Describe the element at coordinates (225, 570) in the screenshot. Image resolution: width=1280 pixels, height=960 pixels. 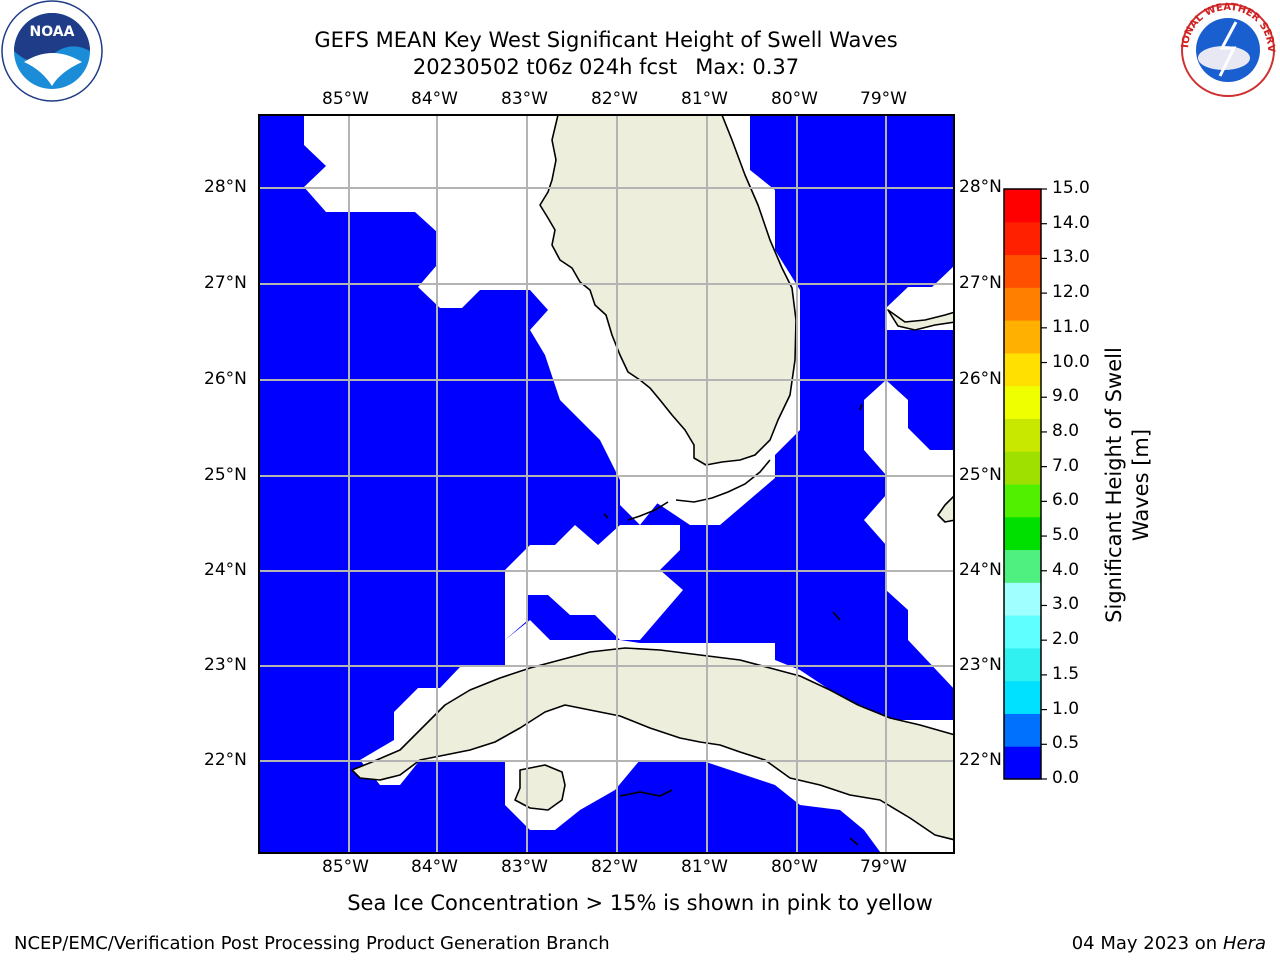
I see `lat-tick-left: 24°N` at that location.